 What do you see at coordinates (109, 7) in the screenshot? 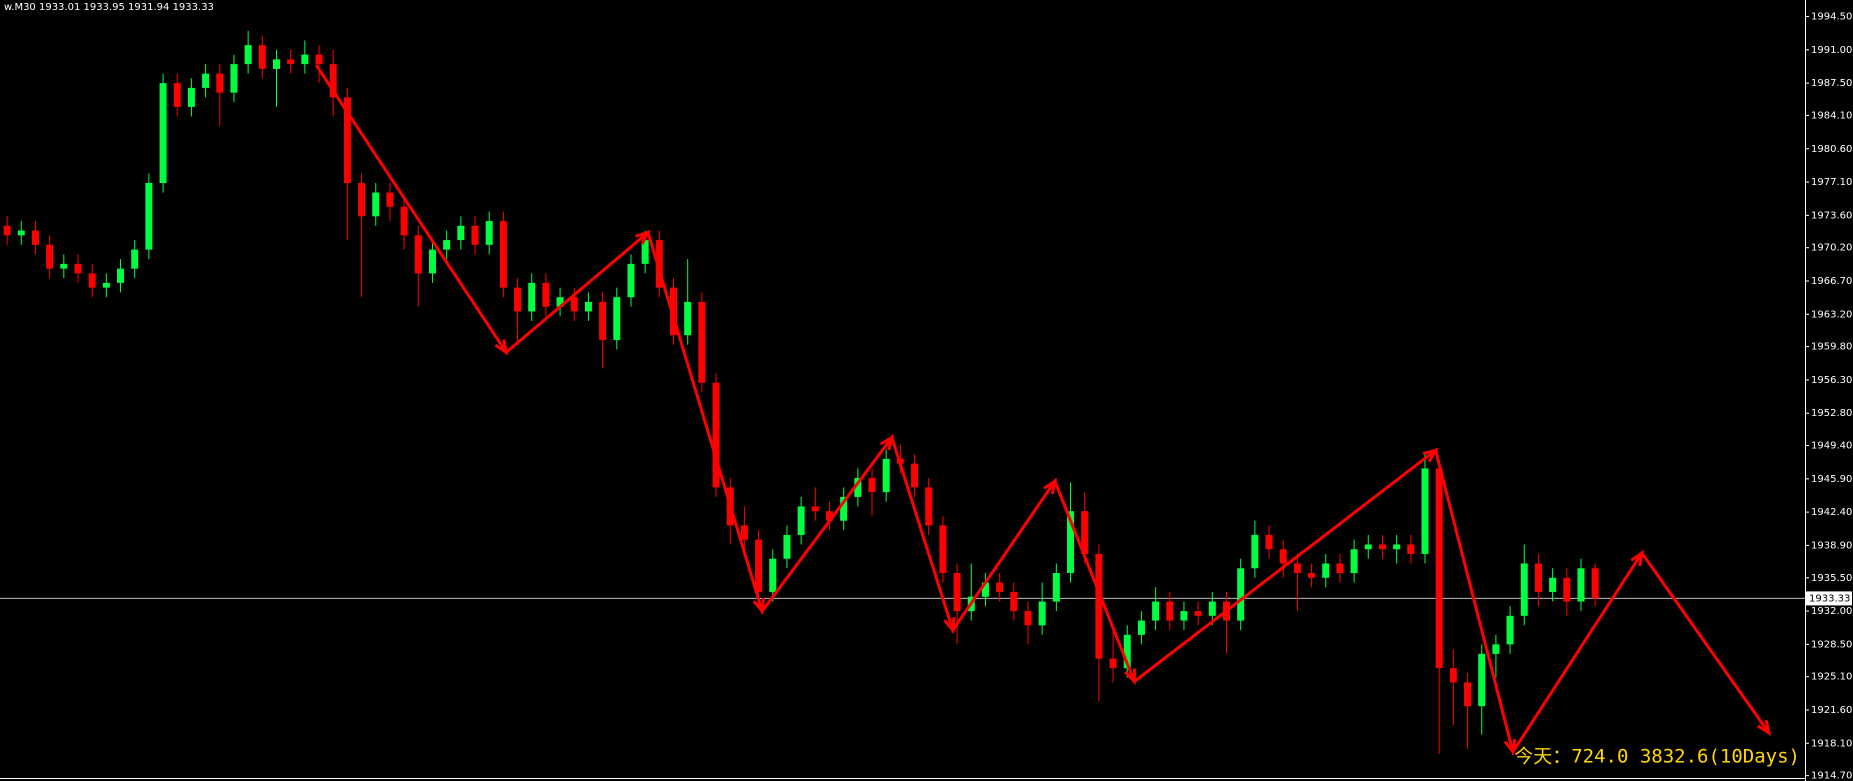
I see `chart-header: w.M30 1933.01 1933.95 1931.94 1933.33` at bounding box center [109, 7].